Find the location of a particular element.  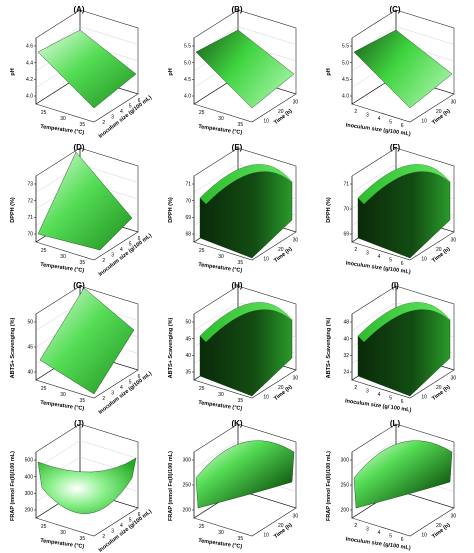

z-tick-label: 72 is located at coordinates (30, 201).